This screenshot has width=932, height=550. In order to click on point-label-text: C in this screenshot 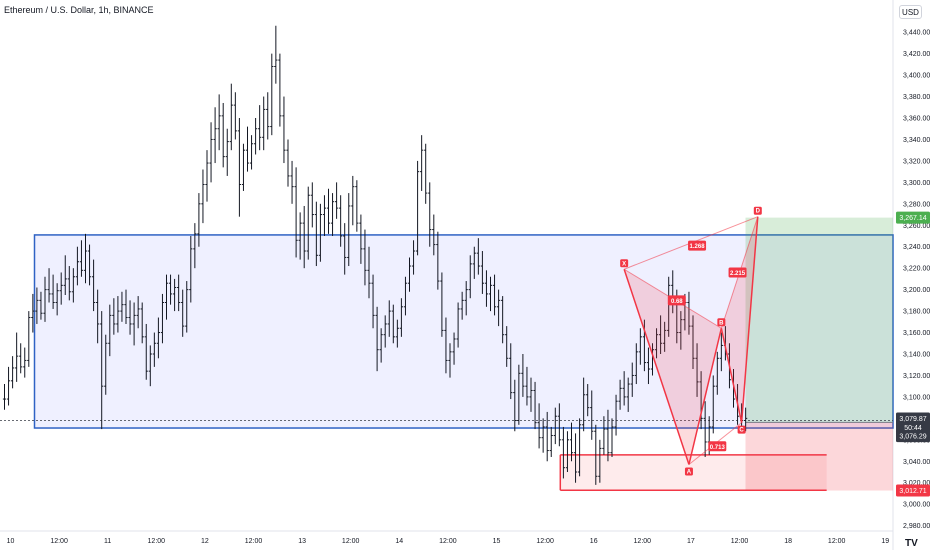, I will do `click(741, 431)`.